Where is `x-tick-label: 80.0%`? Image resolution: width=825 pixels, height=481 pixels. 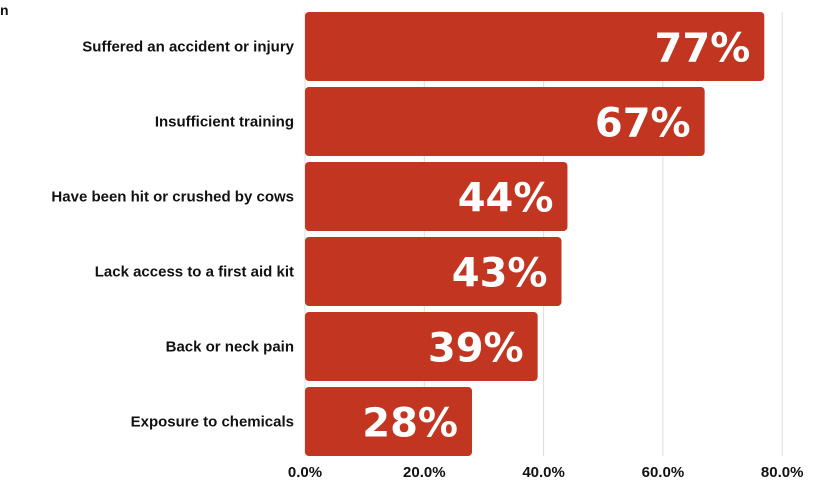
x-tick-label: 80.0% is located at coordinates (782, 472).